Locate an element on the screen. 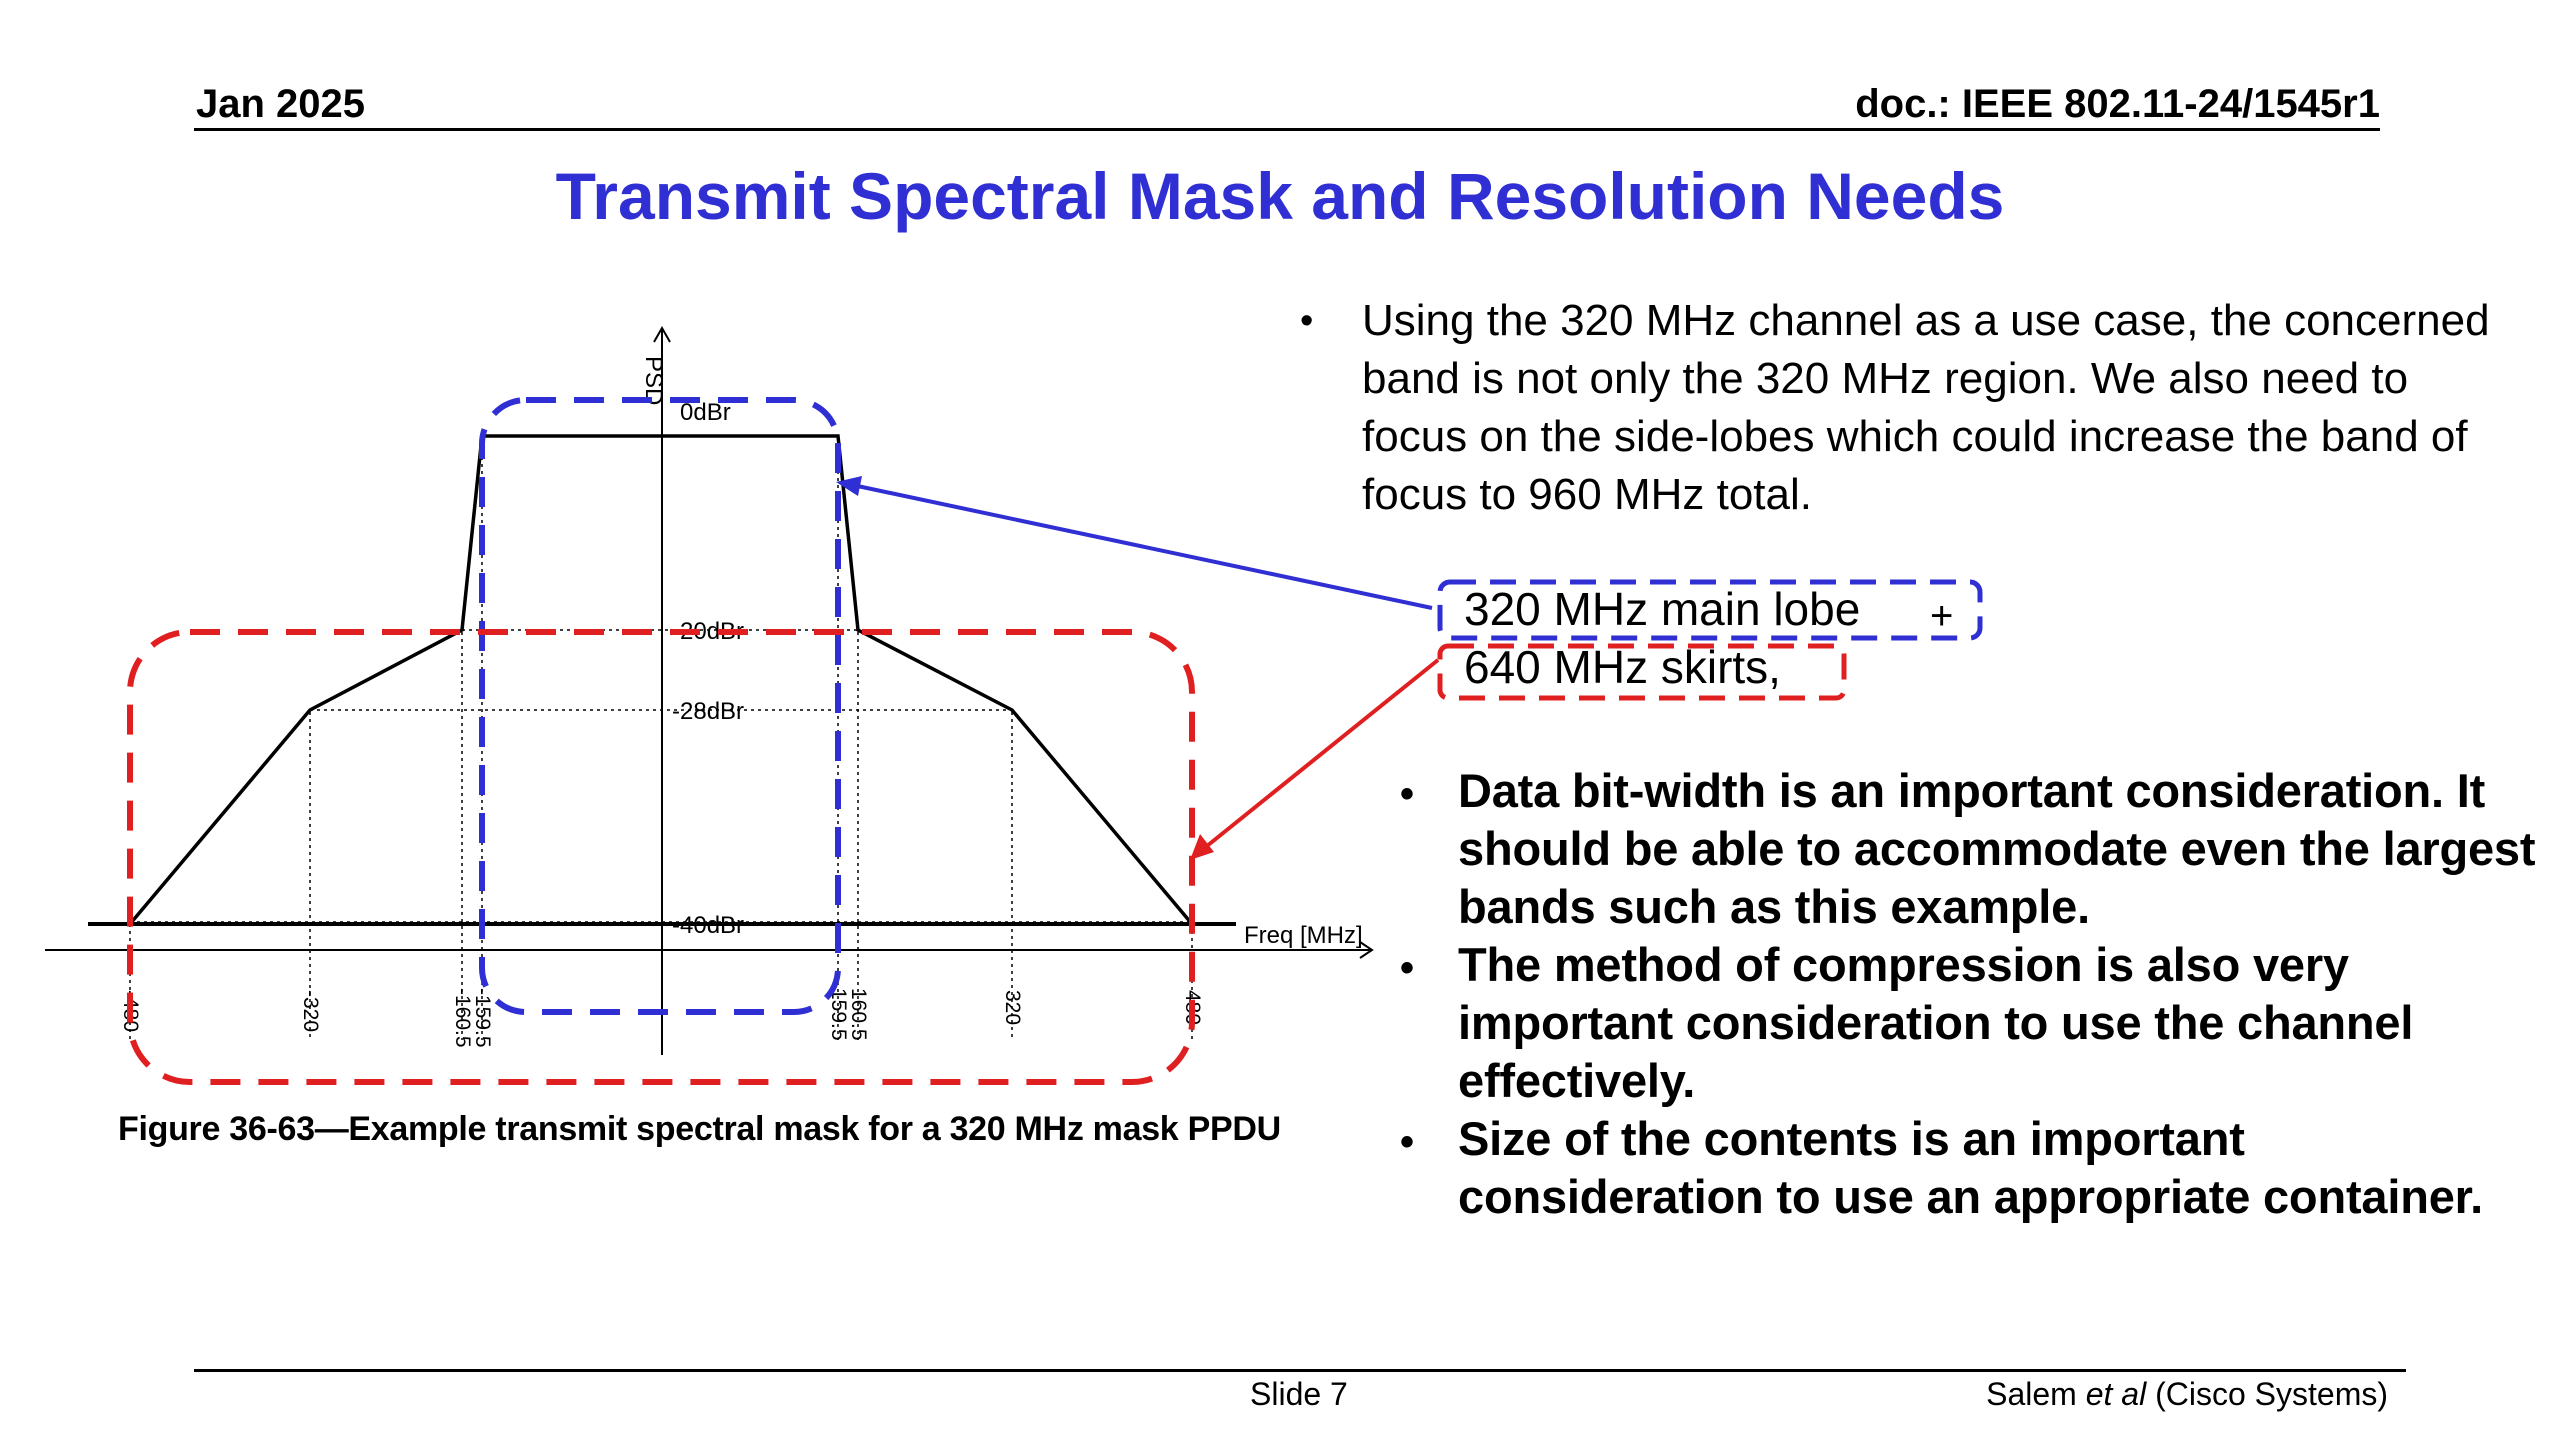 Image resolution: width=2560 pixels, height=1440 pixels. main-lobe-box is located at coordinates (660, 706).